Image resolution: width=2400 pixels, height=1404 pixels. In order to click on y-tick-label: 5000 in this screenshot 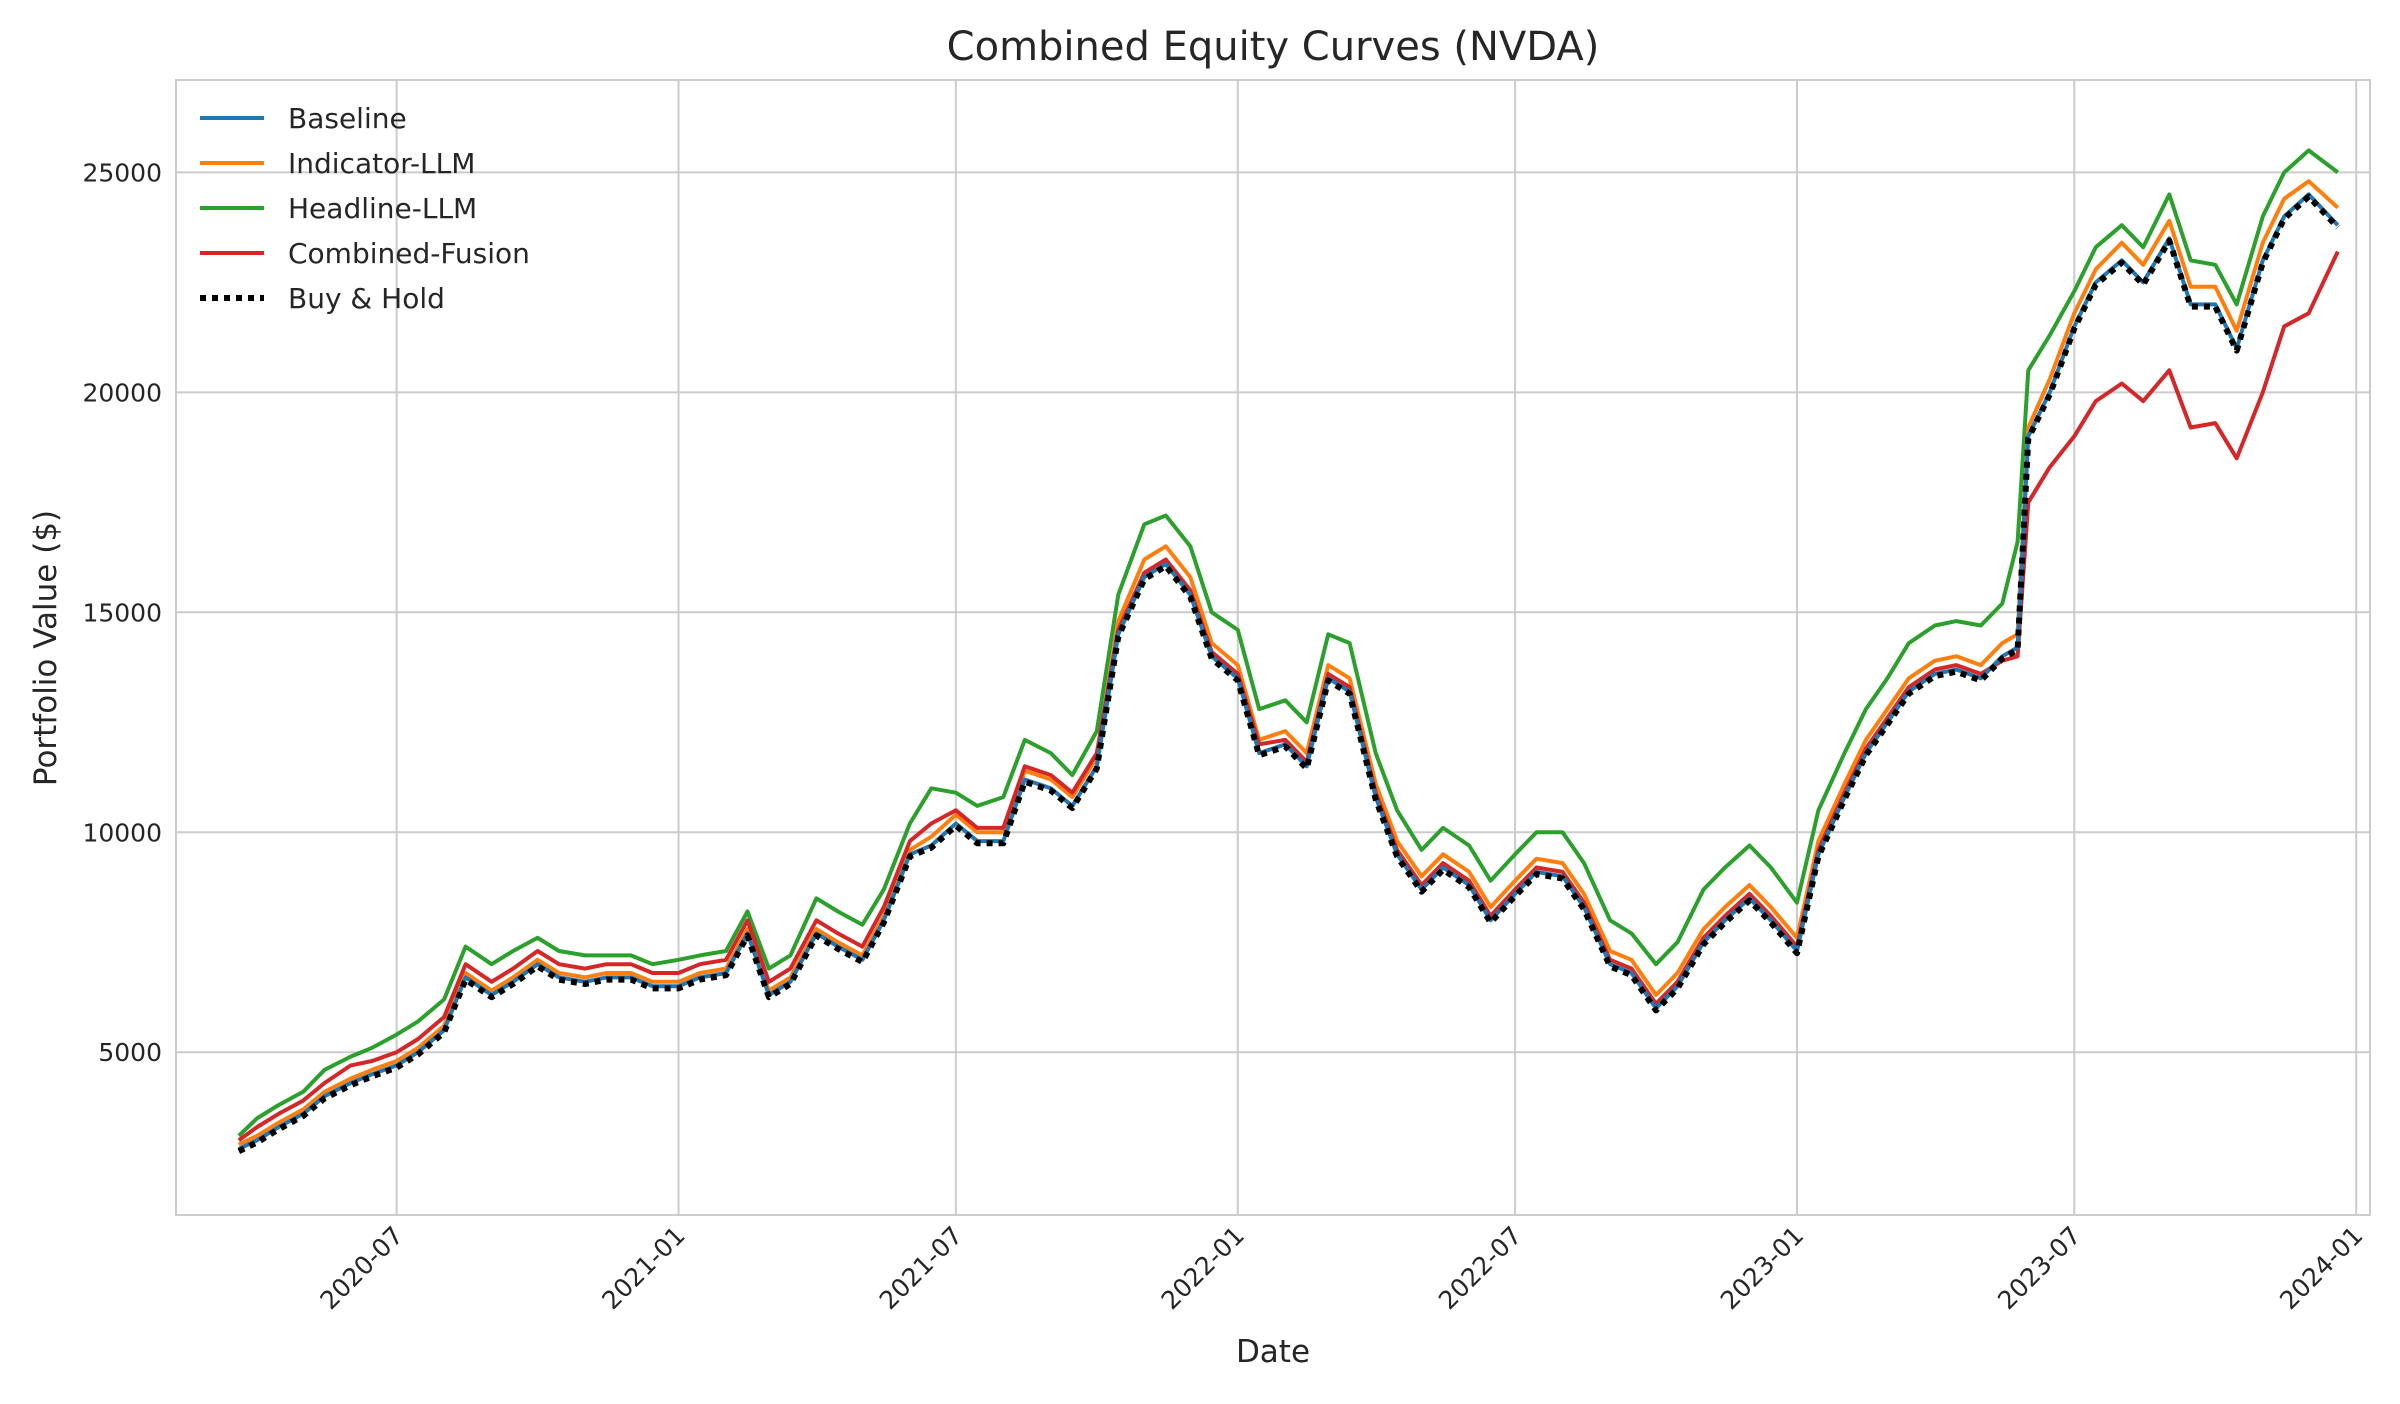, I will do `click(130, 1052)`.